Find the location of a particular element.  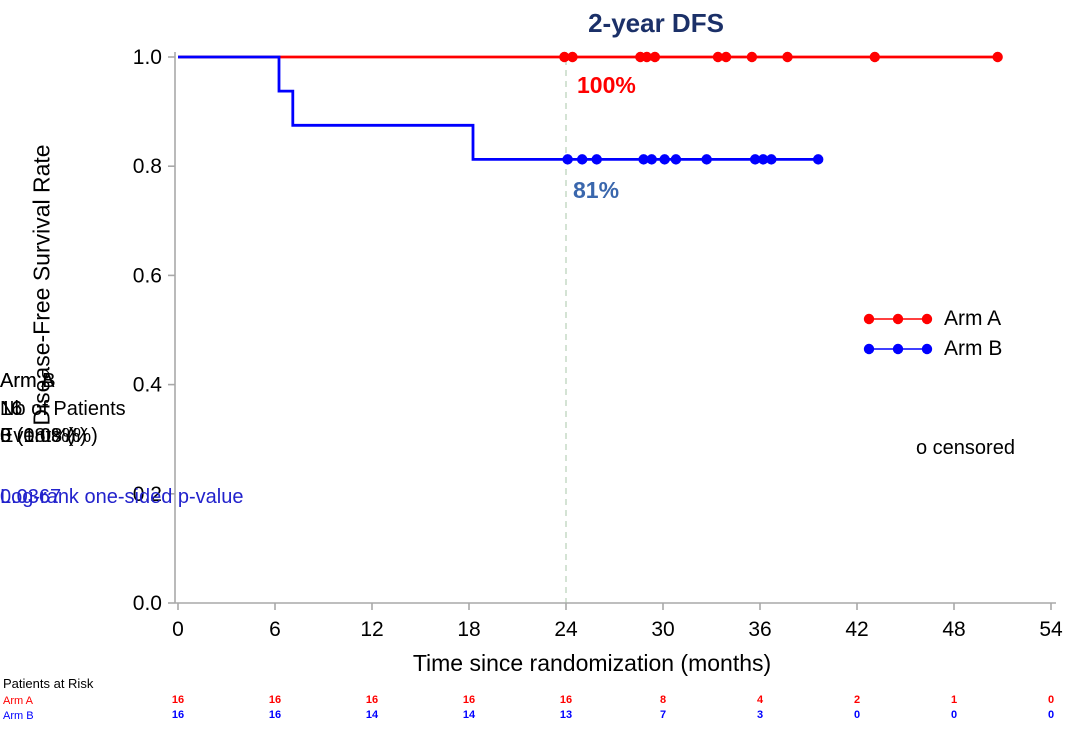

x-tick-label: 42 is located at coordinates (856, 629).